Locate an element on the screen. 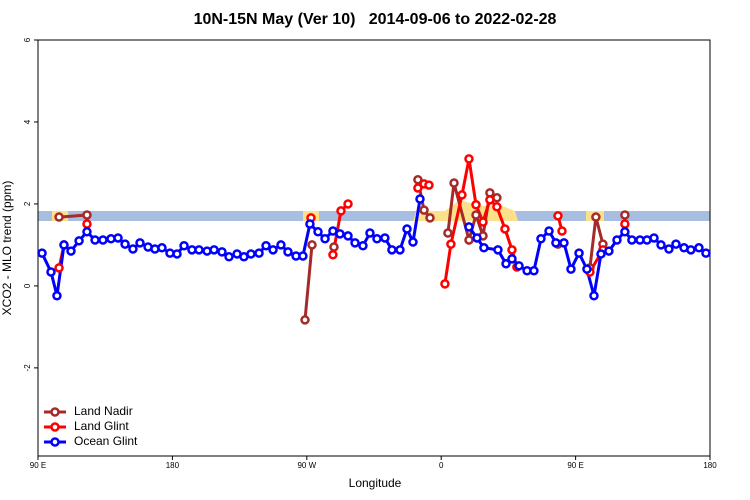 The image size is (750, 500). x-axis-title: Longitude is located at coordinates (375, 483).